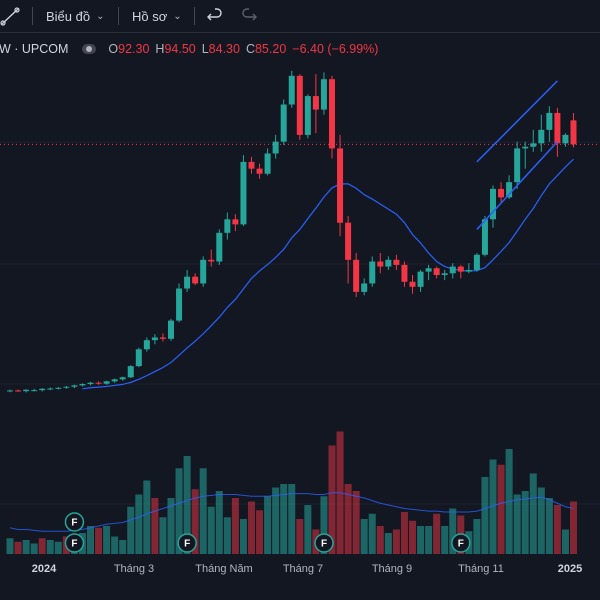 The image size is (600, 600). What do you see at coordinates (249, 16) in the screenshot?
I see `redo-button` at bounding box center [249, 16].